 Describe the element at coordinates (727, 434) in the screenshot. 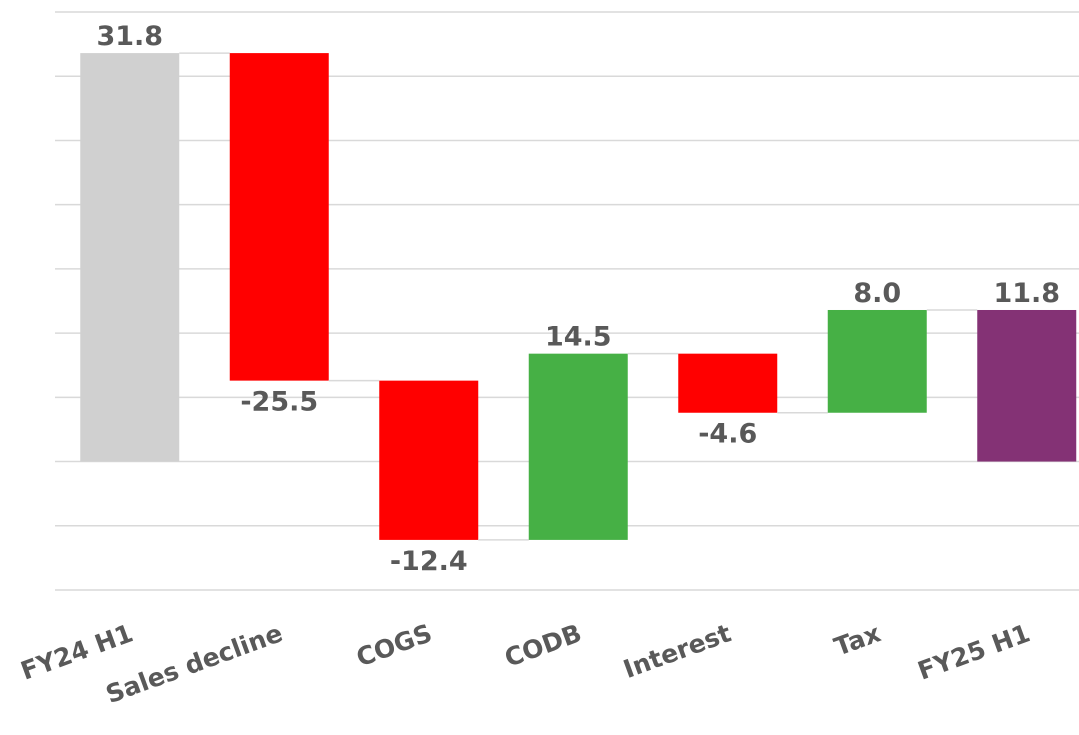

I see `value-label: -4.6` at that location.